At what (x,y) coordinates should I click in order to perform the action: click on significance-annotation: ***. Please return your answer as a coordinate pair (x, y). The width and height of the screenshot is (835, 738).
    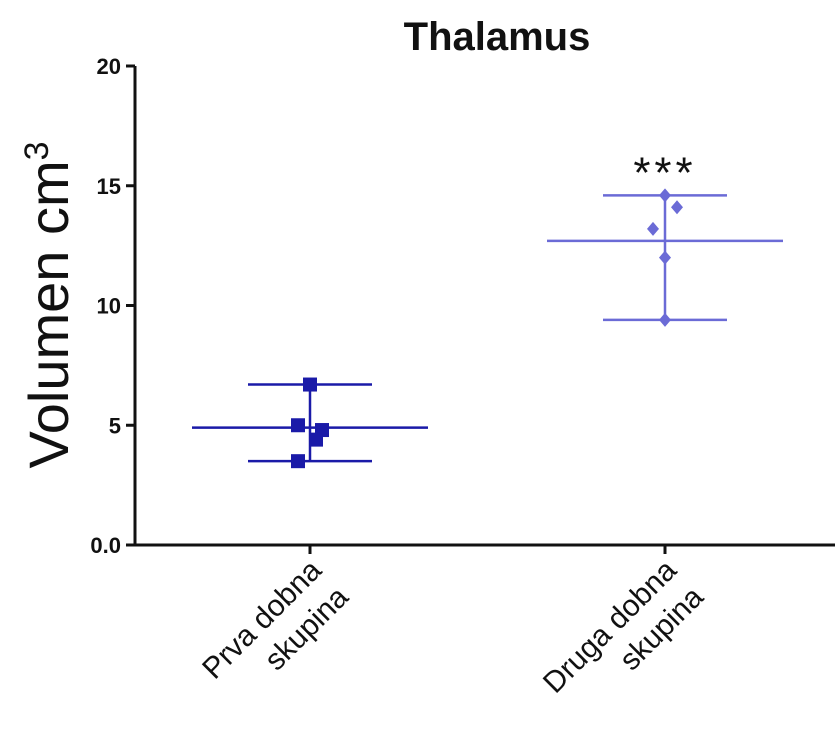
    Looking at the image, I should click on (664, 172).